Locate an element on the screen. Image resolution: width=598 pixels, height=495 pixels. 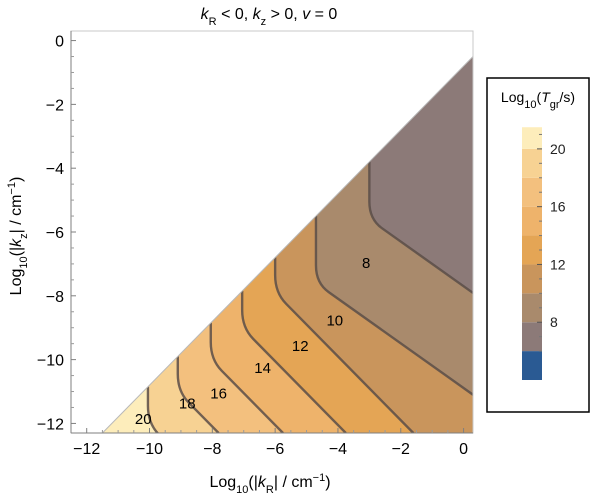
y-tick-label: −2 is located at coordinates (55, 105).